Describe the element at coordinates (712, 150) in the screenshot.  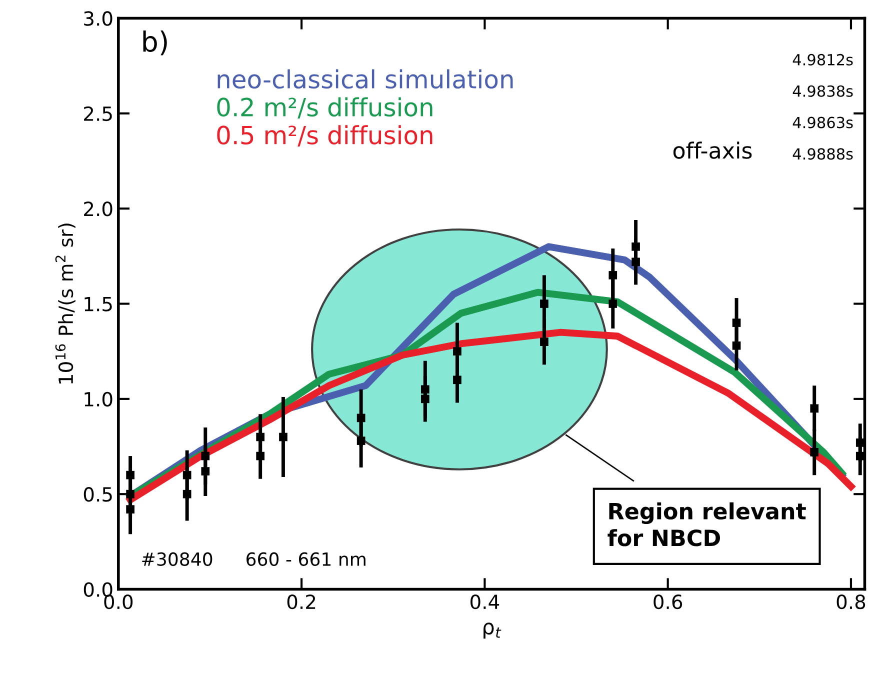
I see `annotation: off-axis` at that location.